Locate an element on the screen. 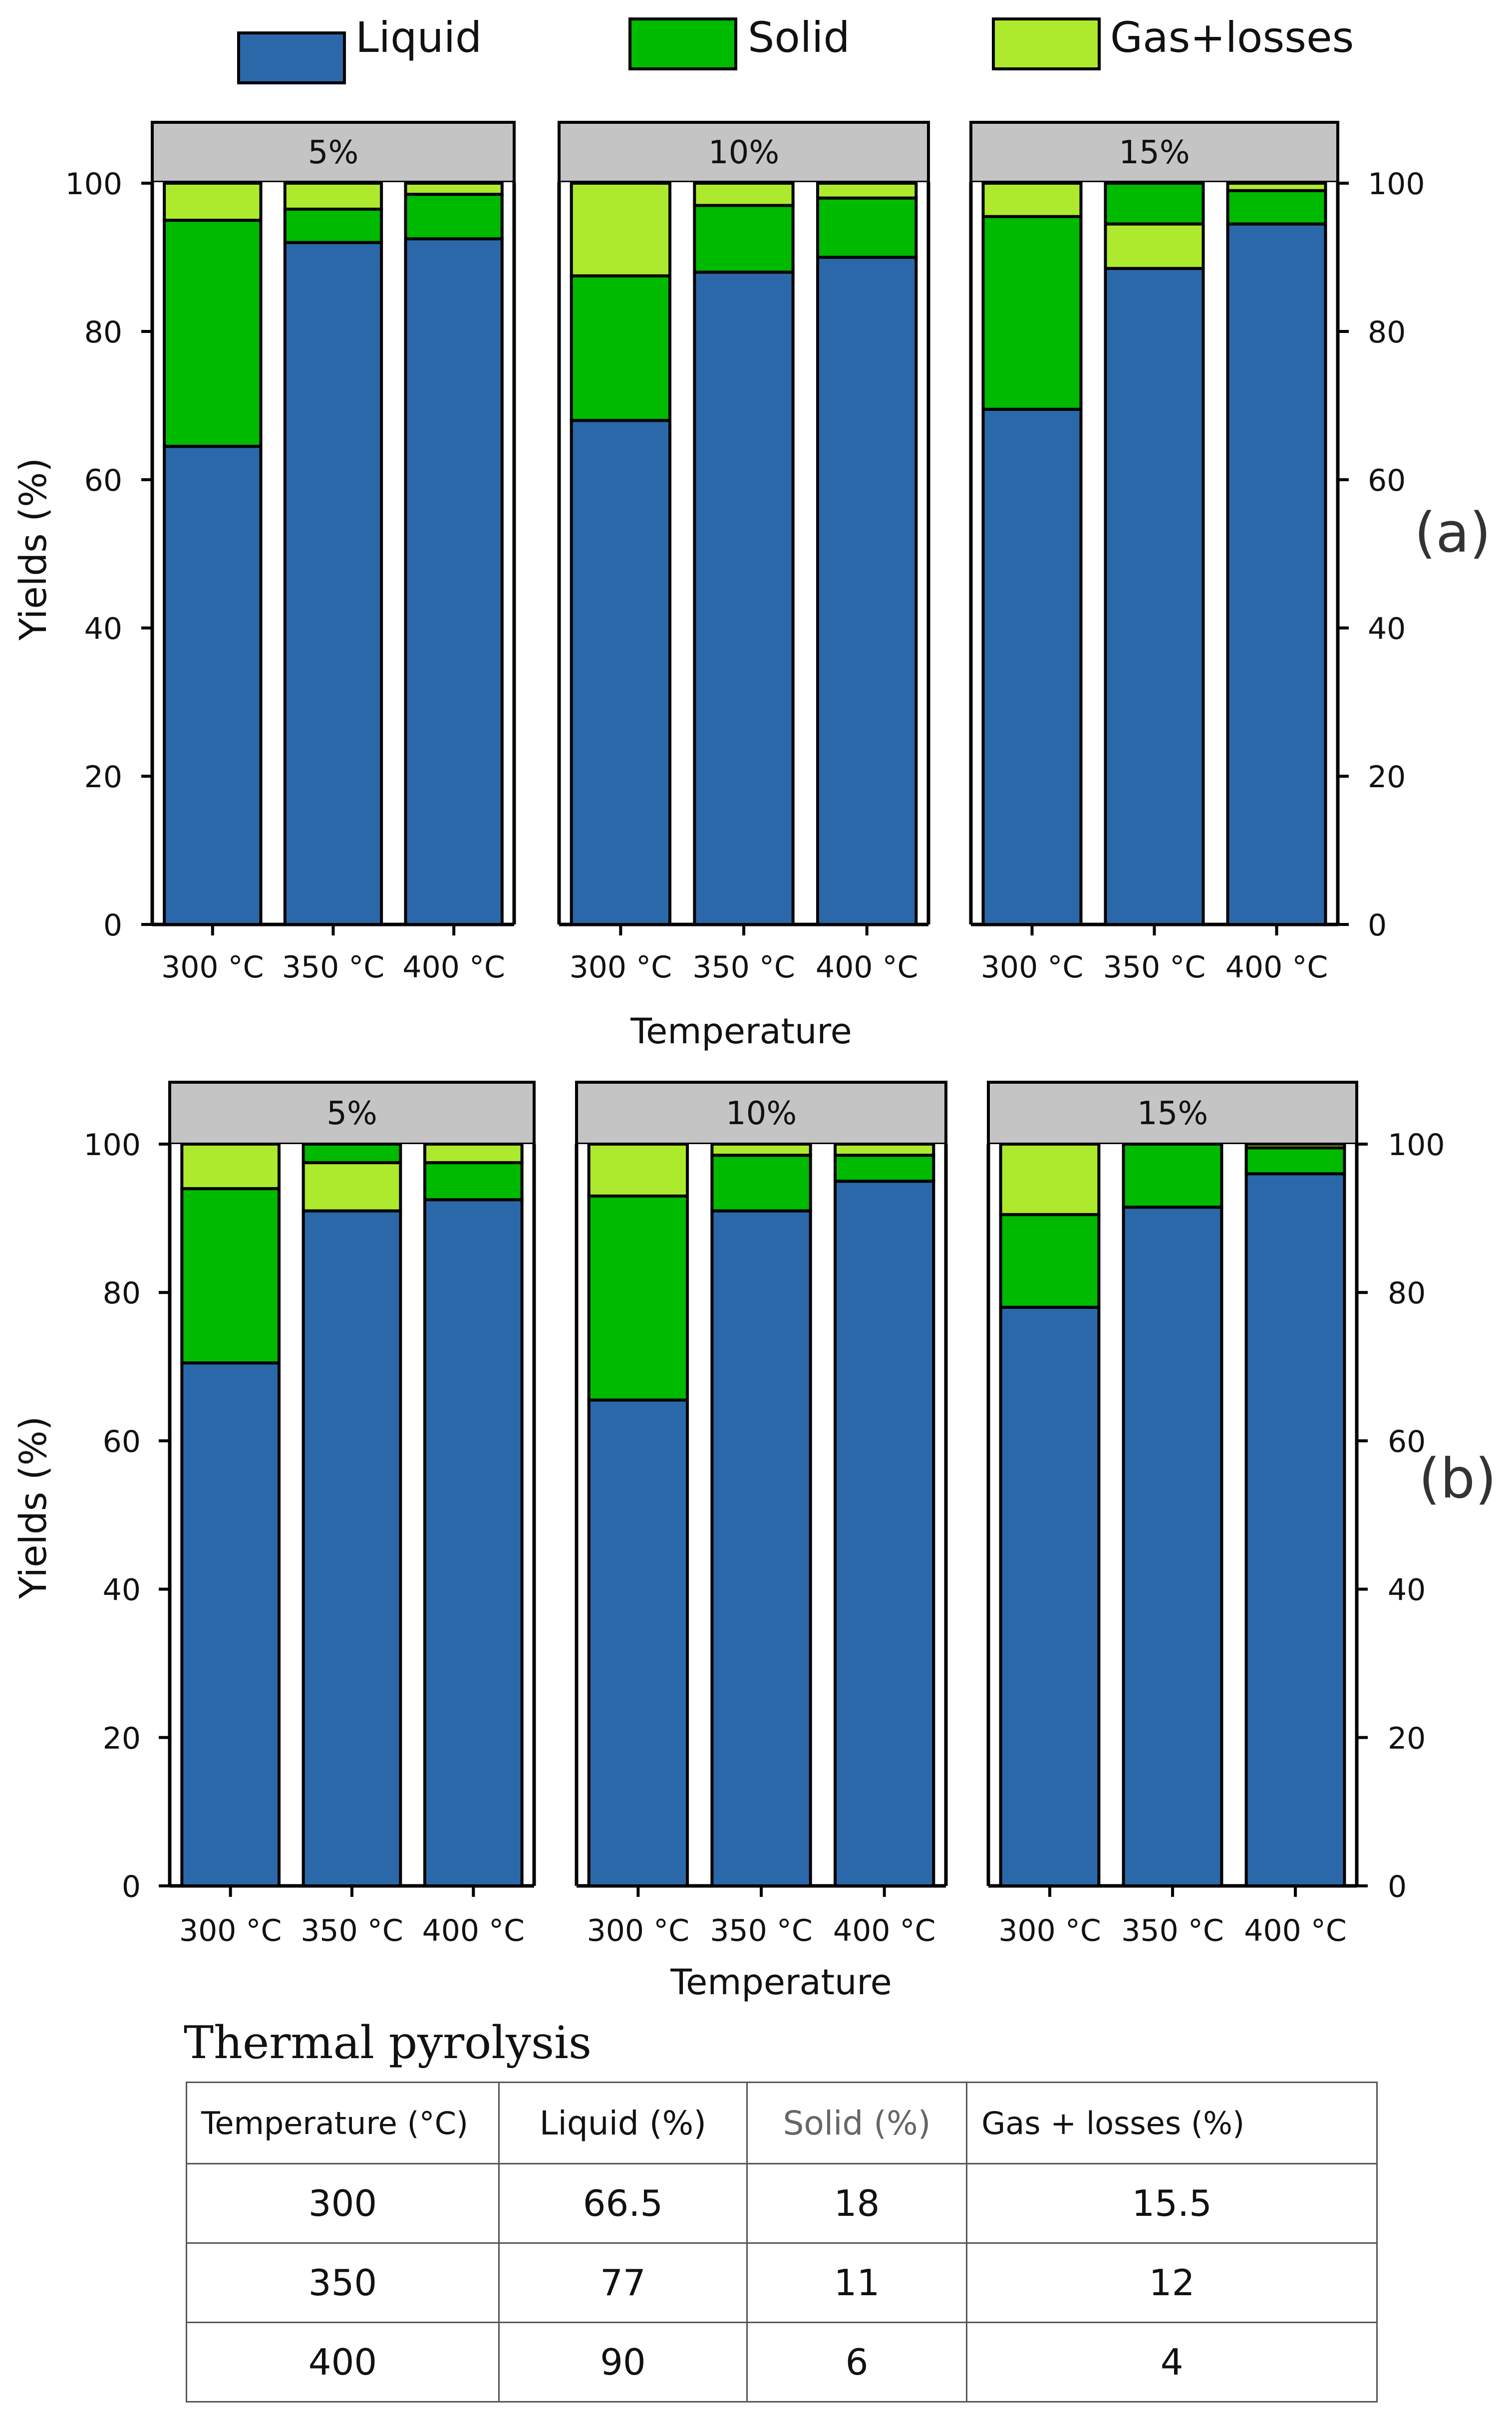 Image resolution: width=1512 pixels, height=2418 pixels. y-tick-label-left: 80 is located at coordinates (122, 1293).